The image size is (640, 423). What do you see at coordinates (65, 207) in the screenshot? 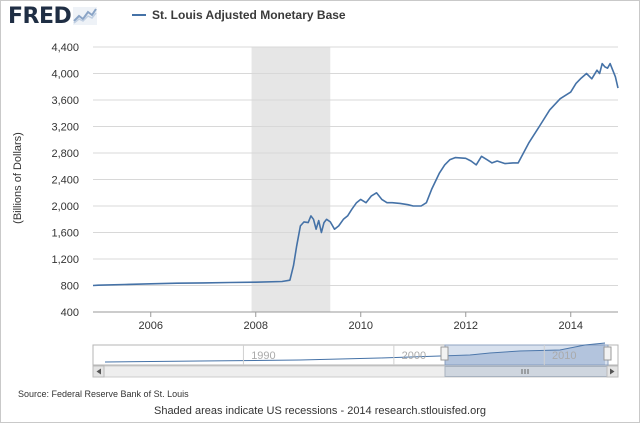
I see `y-tick-label: 2,000` at bounding box center [65, 207].